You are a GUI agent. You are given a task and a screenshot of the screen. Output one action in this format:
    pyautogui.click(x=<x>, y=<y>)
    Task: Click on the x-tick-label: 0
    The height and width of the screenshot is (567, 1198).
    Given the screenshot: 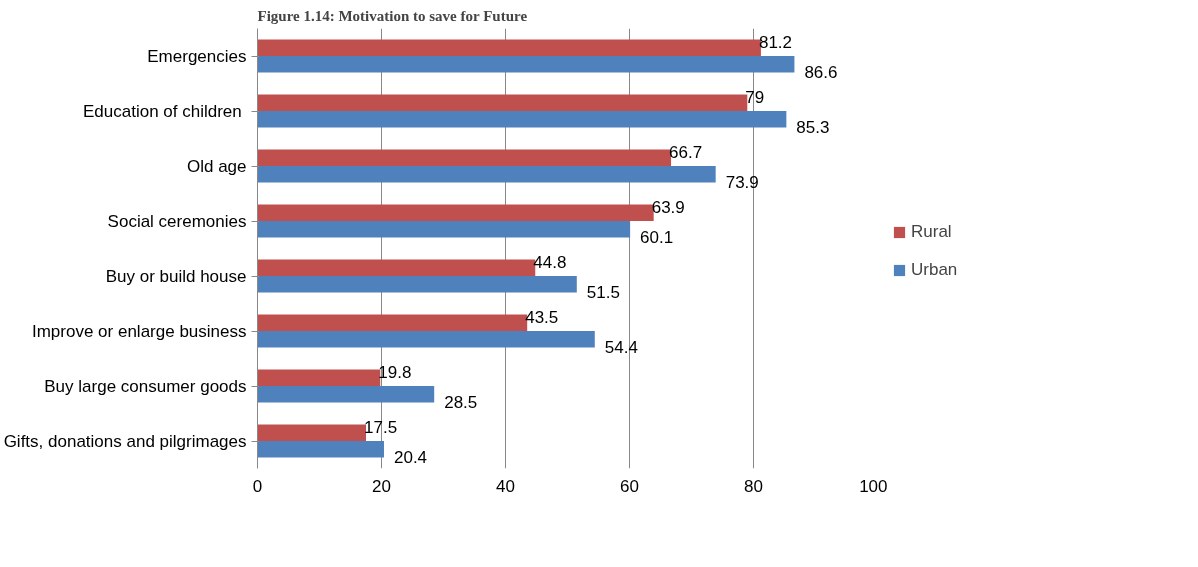 What is the action you would take?
    pyautogui.click(x=257, y=486)
    